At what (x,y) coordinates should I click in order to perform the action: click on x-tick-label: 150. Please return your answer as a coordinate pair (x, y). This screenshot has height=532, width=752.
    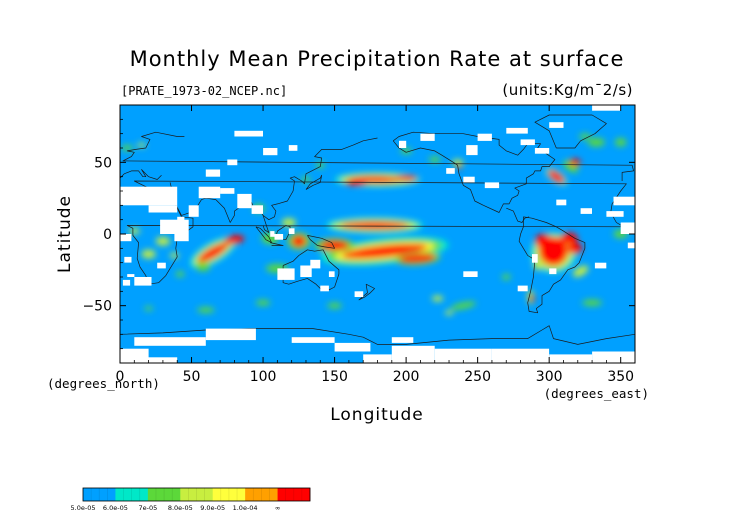
    Looking at the image, I should click on (334, 377).